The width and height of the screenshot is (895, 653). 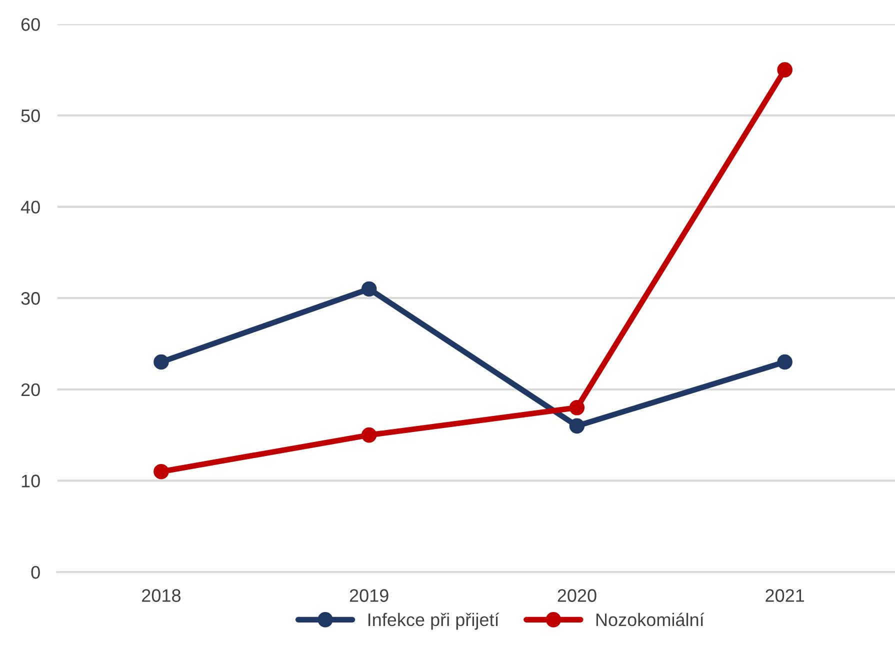 What do you see at coordinates (577, 595) in the screenshot?
I see `x-tick-label: 2020` at bounding box center [577, 595].